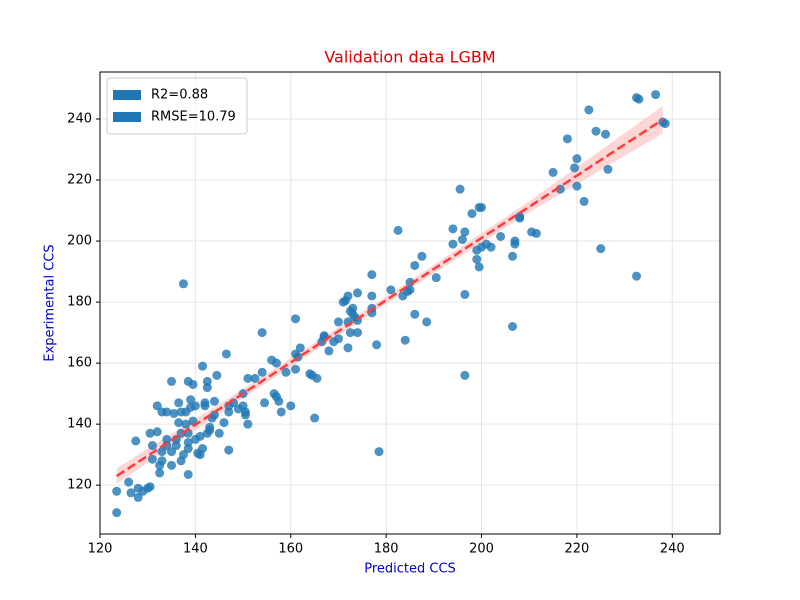  I want to click on y-tick-label: 120, so click(79, 485).